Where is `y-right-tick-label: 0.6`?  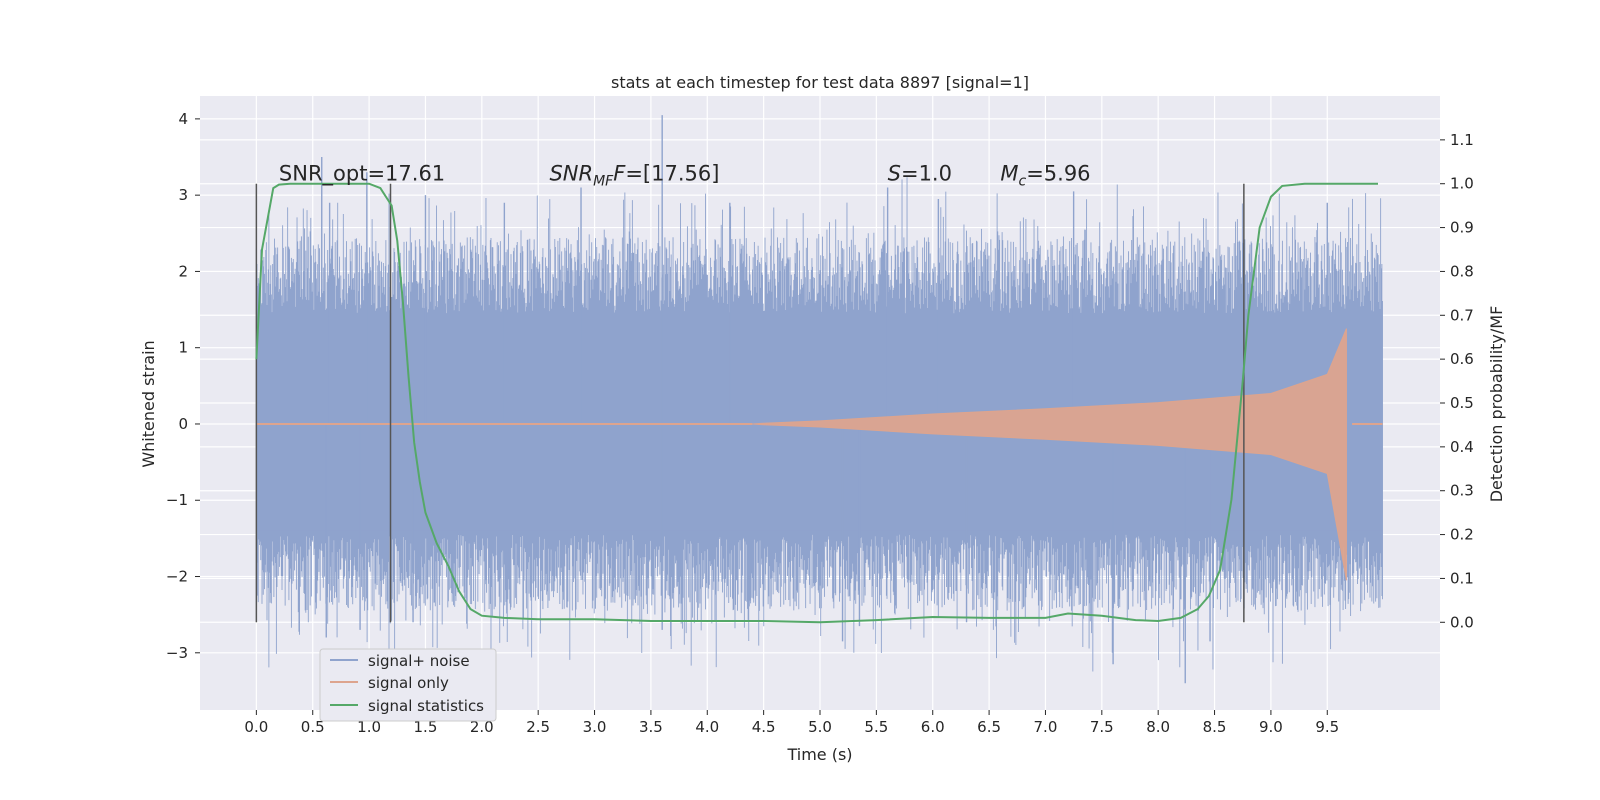
y-right-tick-label: 0.6 is located at coordinates (1462, 359).